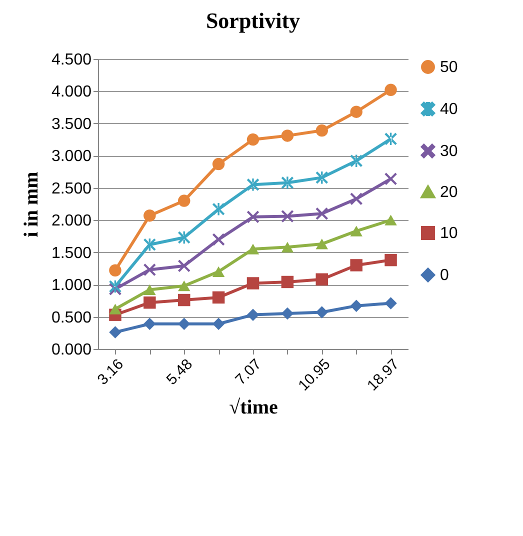  I want to click on x-axis-title: √time, so click(253, 407).